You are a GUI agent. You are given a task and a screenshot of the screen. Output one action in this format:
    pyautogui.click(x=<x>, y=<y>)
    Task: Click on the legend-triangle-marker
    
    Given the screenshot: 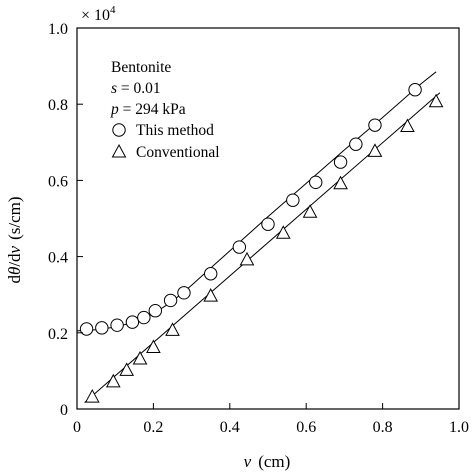 What is the action you would take?
    pyautogui.click(x=119, y=150)
    